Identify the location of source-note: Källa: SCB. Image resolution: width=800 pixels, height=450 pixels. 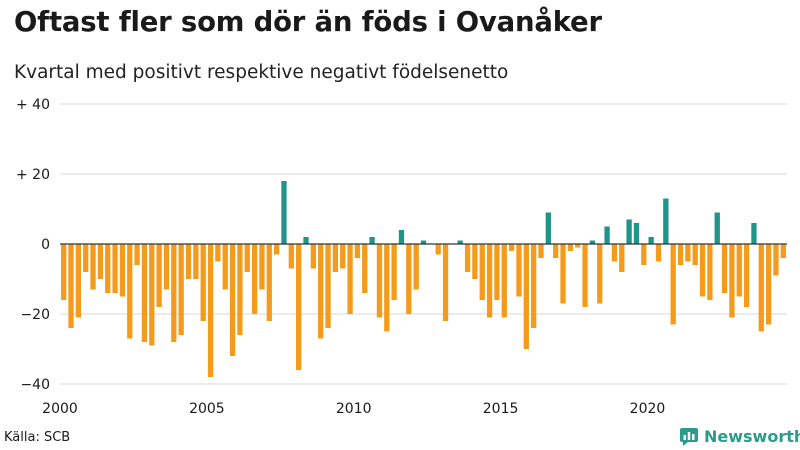
(37, 437).